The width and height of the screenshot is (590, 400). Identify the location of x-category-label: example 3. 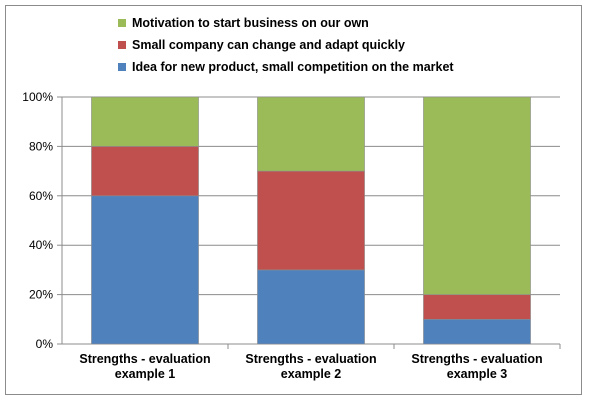
(477, 374).